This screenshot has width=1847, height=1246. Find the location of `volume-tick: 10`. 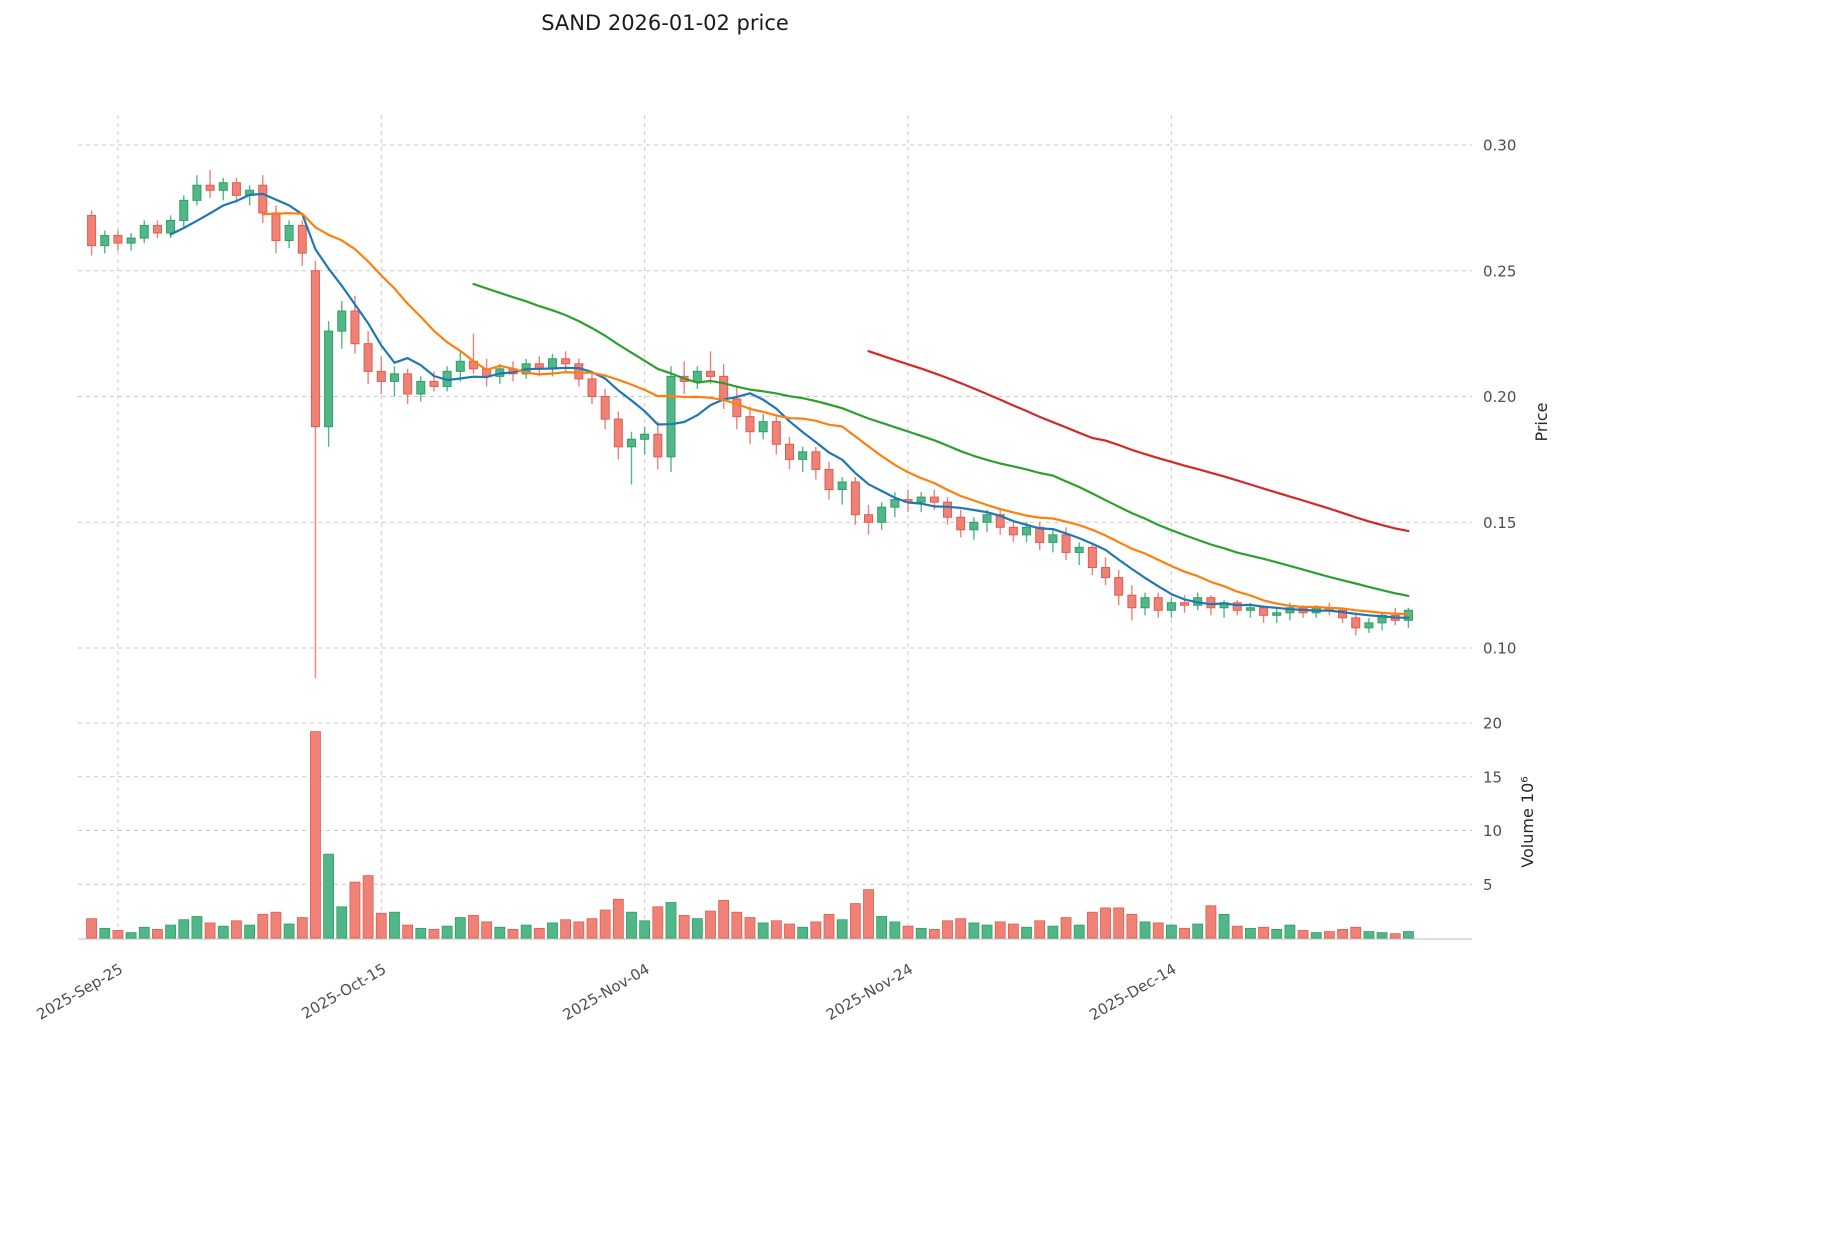

volume-tick: 10 is located at coordinates (1492, 831).